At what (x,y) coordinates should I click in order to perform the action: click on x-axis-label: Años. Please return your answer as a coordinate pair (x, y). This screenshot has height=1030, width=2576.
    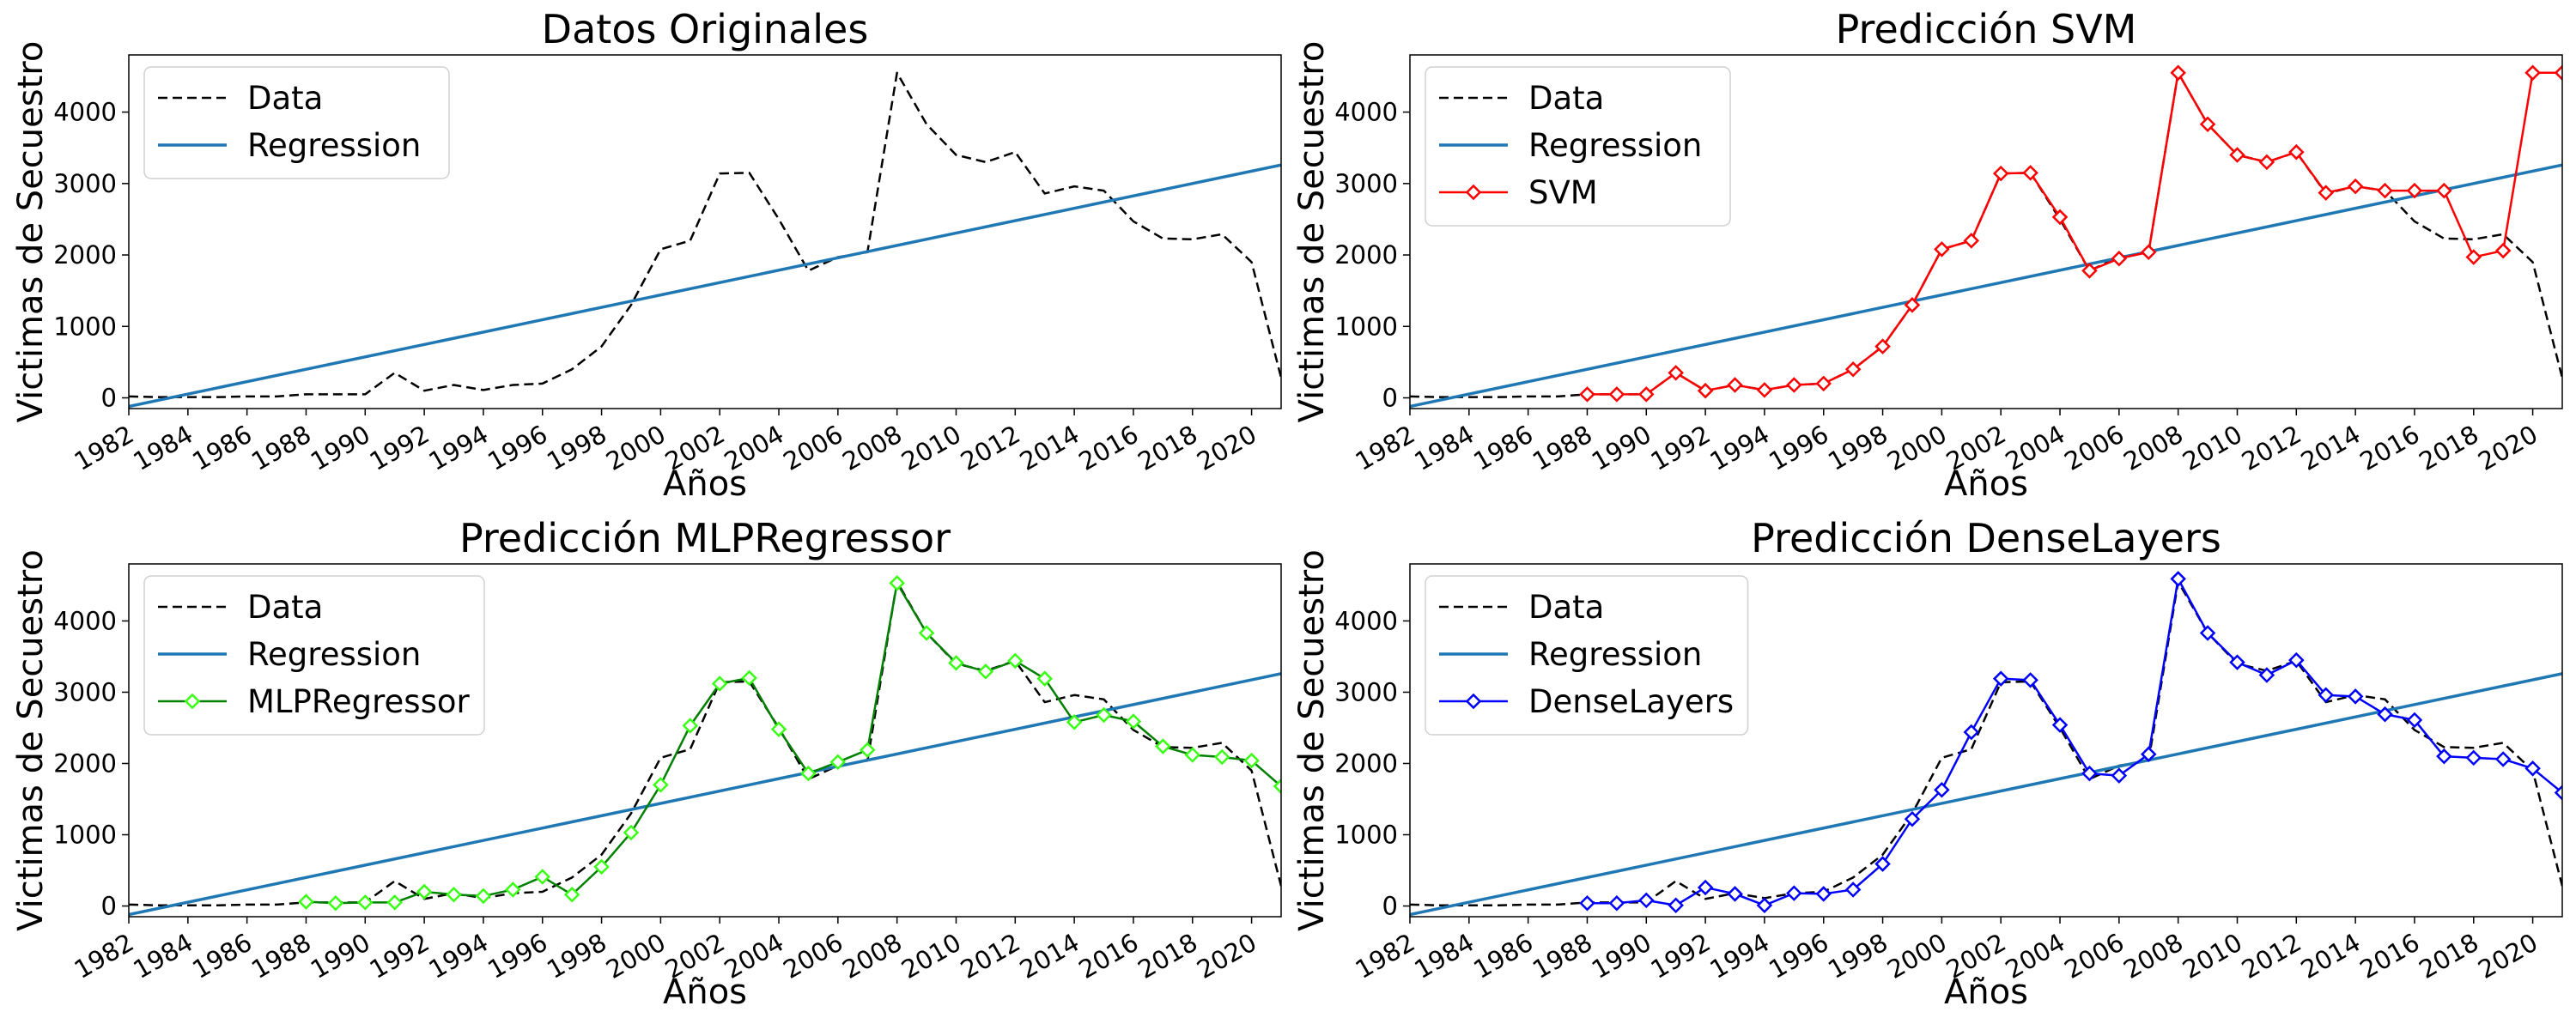
    Looking at the image, I should click on (1986, 992).